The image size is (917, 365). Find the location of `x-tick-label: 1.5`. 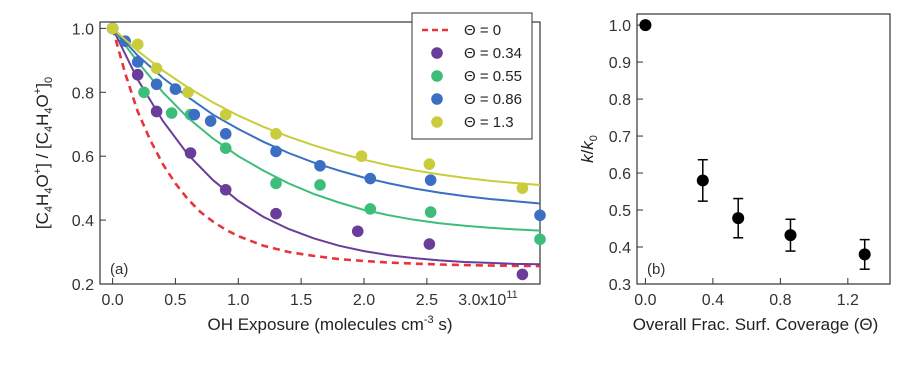

x-tick-label: 1.5 is located at coordinates (301, 300).